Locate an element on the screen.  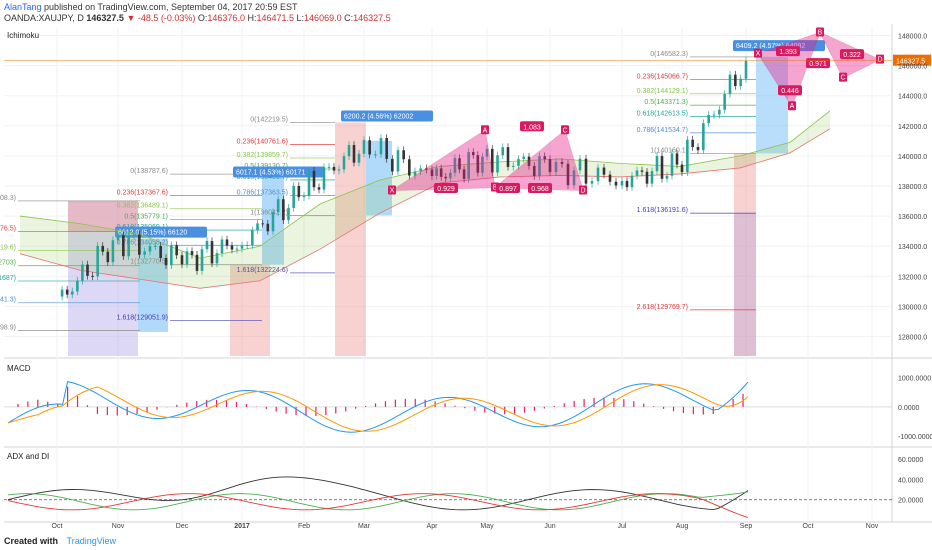
fib-level-label: 0.786(130241.3) is located at coordinates (8, 300).